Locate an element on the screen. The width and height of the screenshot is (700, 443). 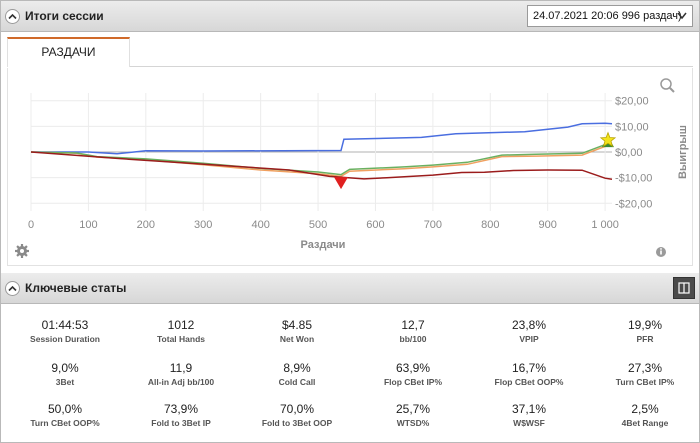
stat-value: 9,0% is located at coordinates (65, 368).